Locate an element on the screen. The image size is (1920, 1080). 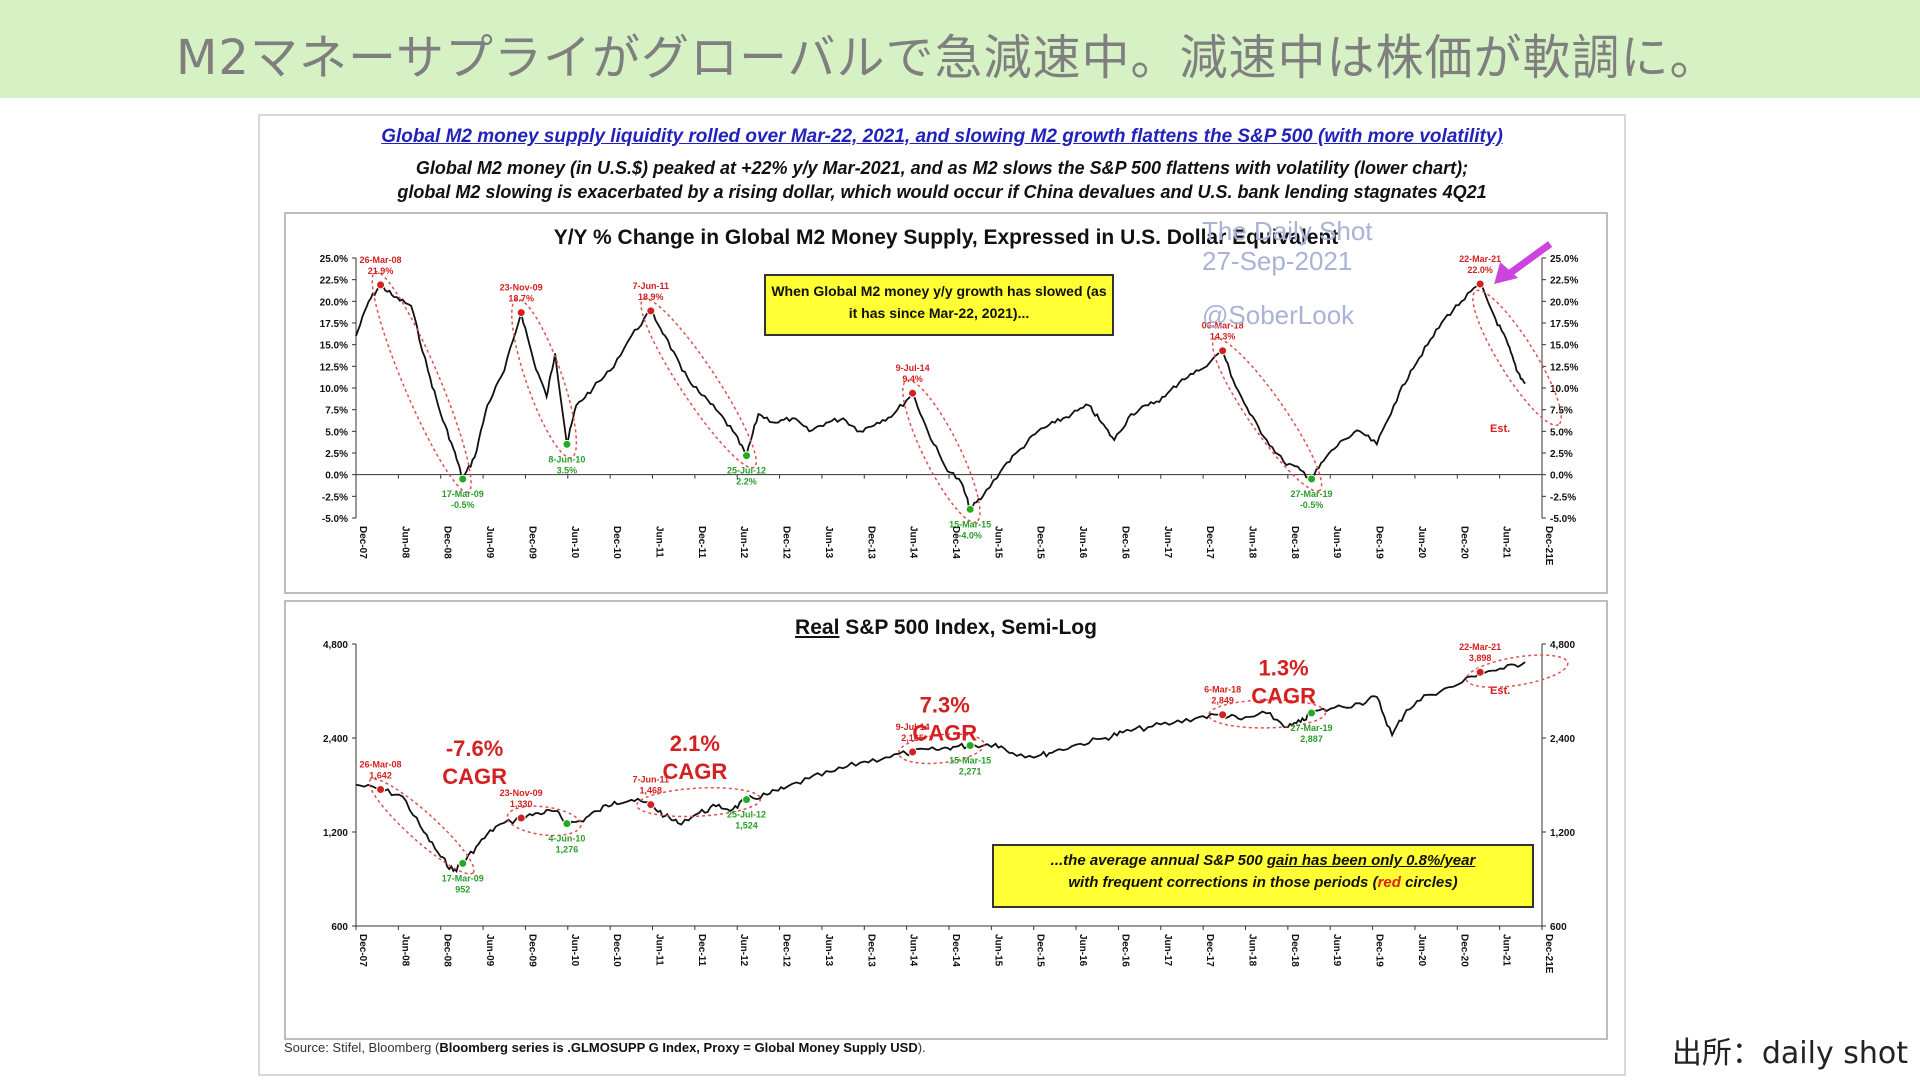
m2-annotation-date: 23-Nov-09 is located at coordinates (521, 288).